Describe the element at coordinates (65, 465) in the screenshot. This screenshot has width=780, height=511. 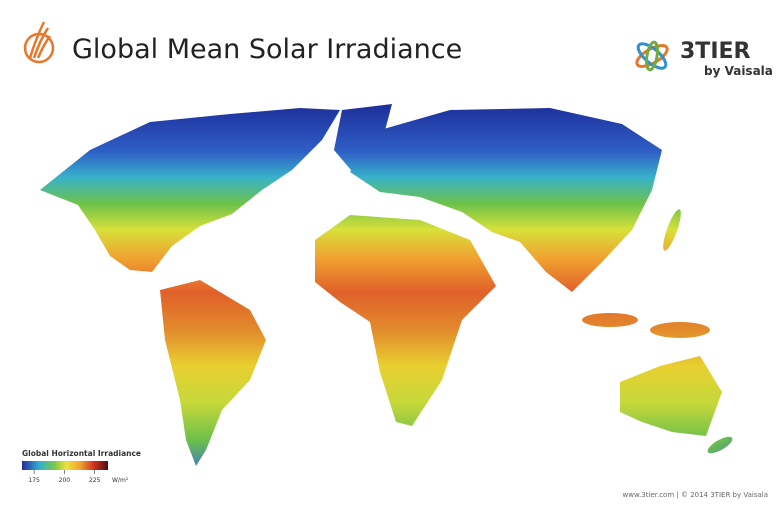
I see `legend-colorbar` at that location.